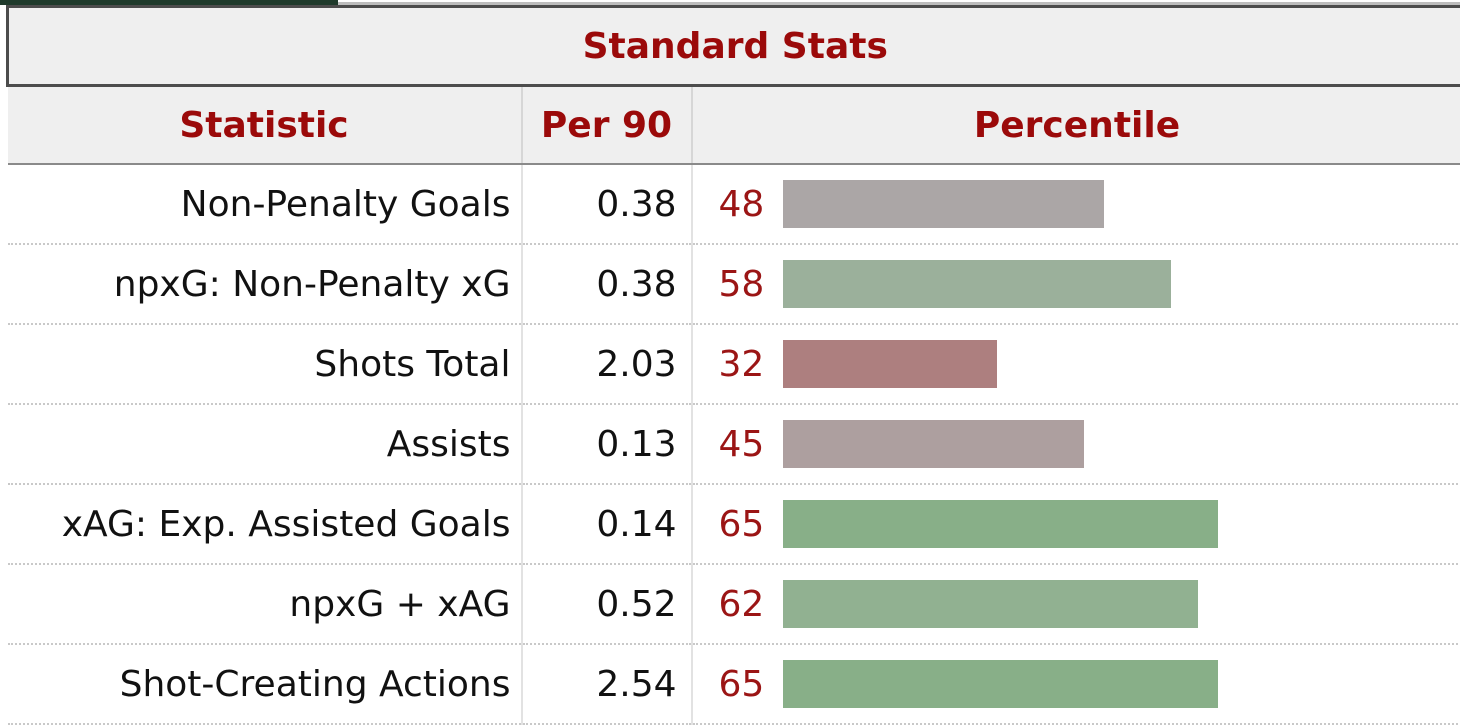  What do you see at coordinates (265, 125) in the screenshot?
I see `header-statistic: Statistic` at bounding box center [265, 125].